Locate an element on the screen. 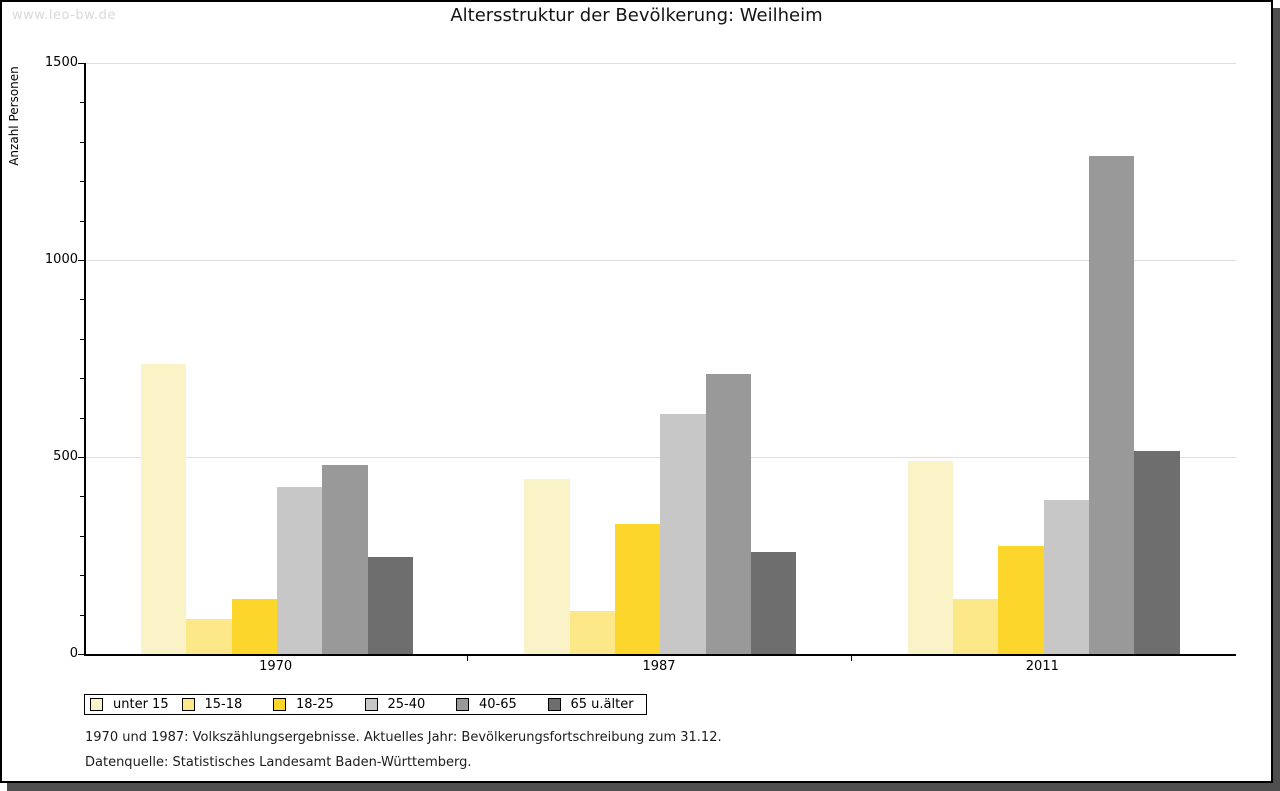 Image resolution: width=1280 pixels, height=791 pixels. x-tick-label-1970: 1970 is located at coordinates (276, 666).